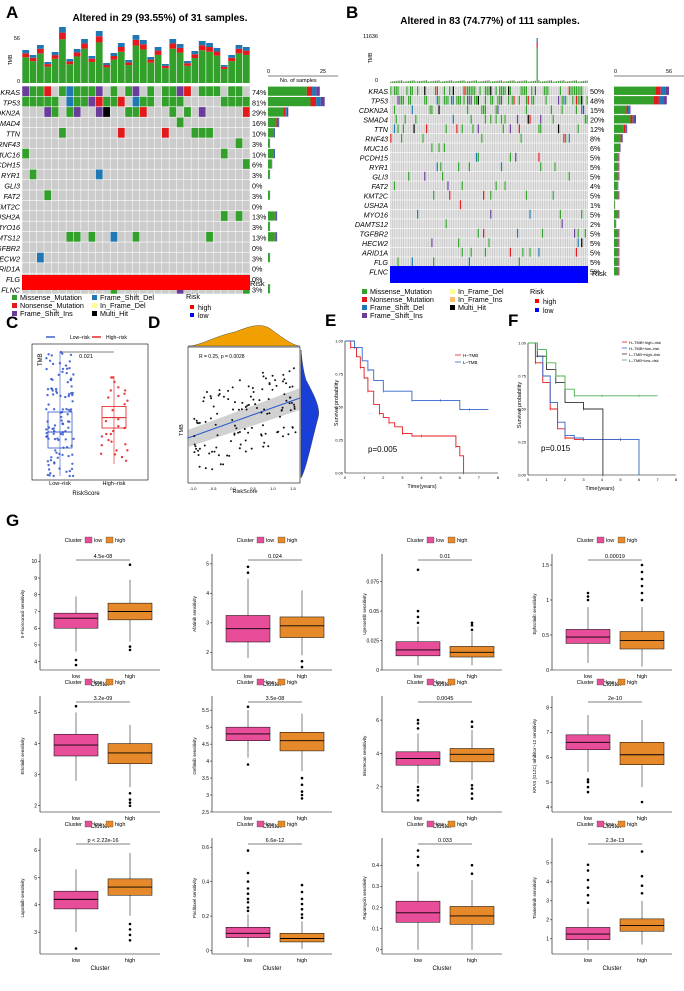  What do you see at coordinates (330, 320) in the screenshot?
I see `panel-letter-e: E` at bounding box center [330, 320].